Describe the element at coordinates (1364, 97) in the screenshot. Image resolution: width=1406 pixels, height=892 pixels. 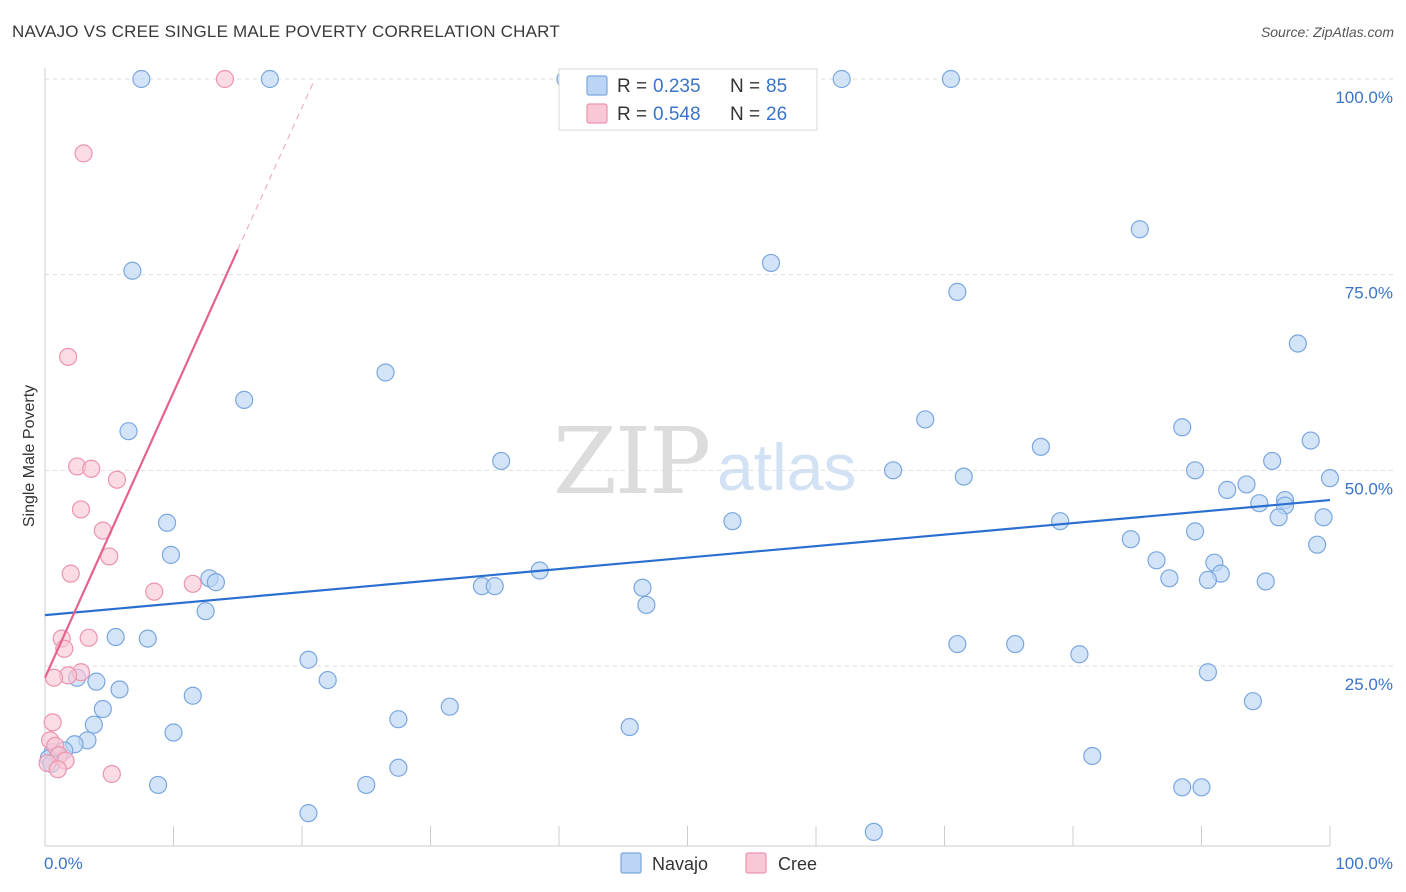
I see `y-tick-label: 100.0%` at that location.